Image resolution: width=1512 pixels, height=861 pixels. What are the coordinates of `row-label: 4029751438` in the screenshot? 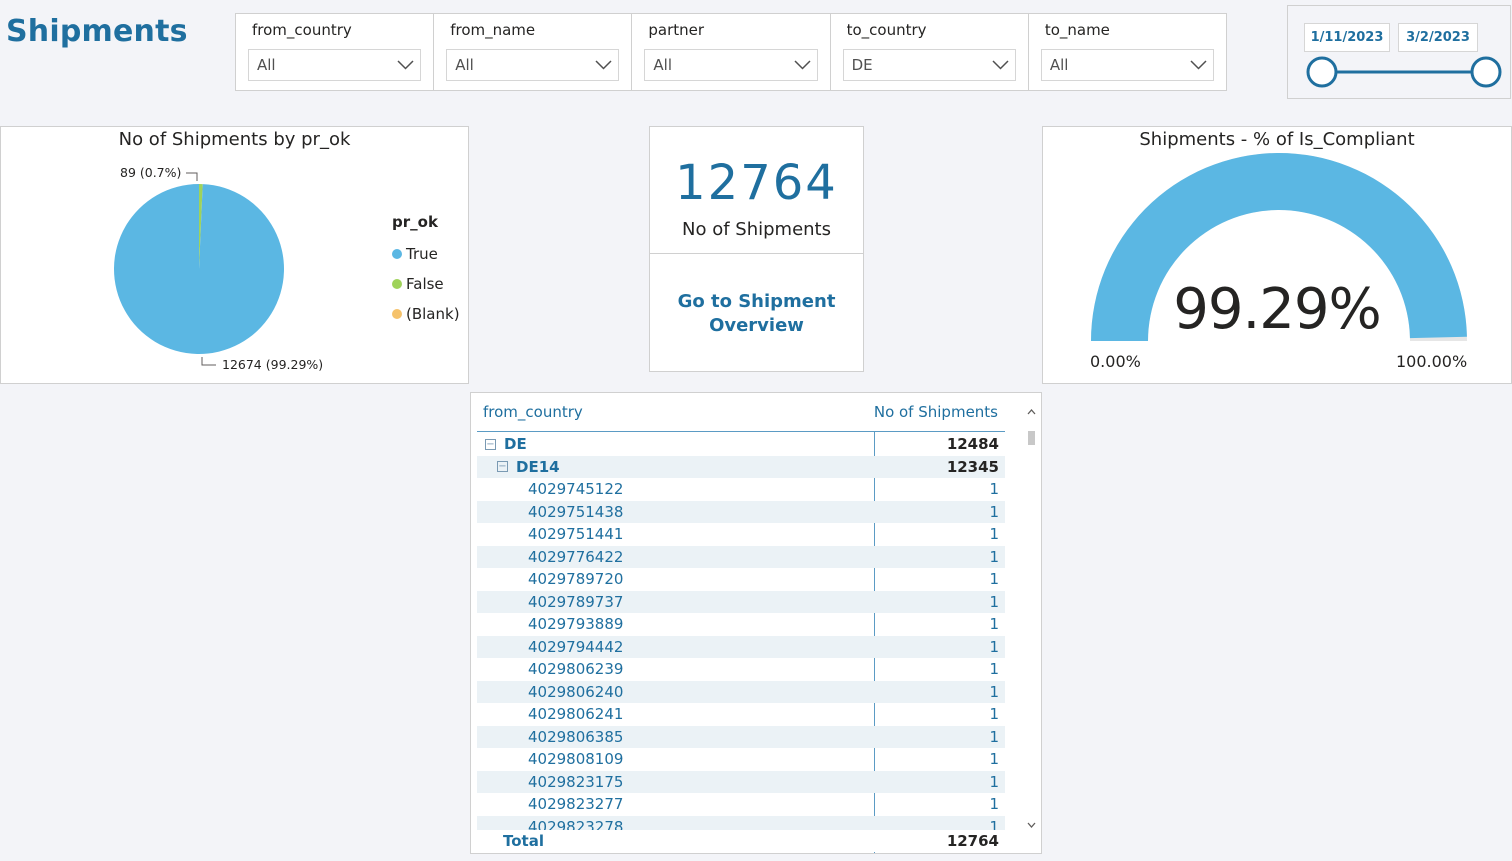 It's located at (576, 511).